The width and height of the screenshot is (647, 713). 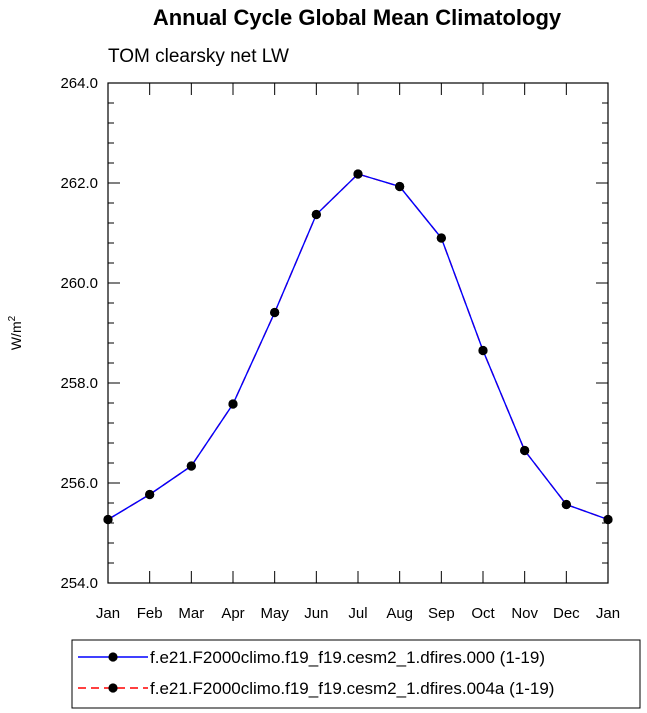 What do you see at coordinates (274, 613) in the screenshot?
I see `x-tick-label: May` at bounding box center [274, 613].